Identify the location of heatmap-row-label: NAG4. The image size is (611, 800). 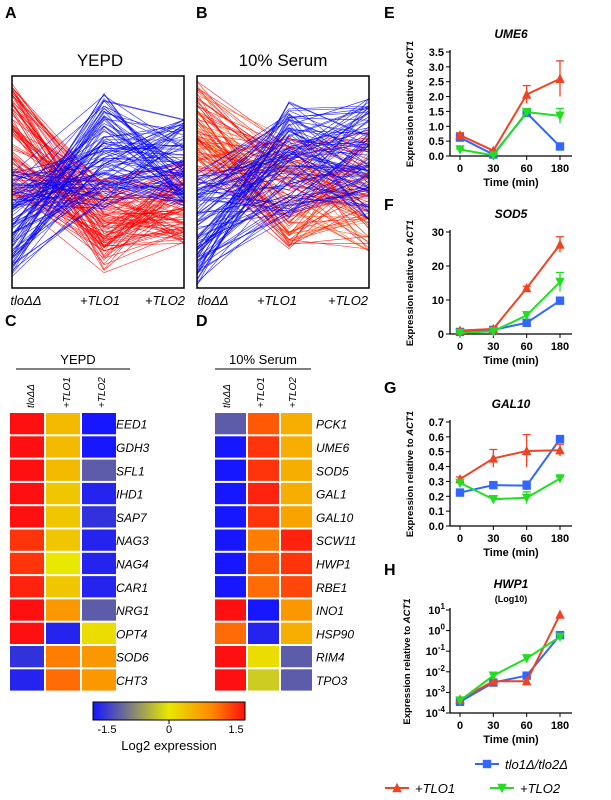
(132, 564).